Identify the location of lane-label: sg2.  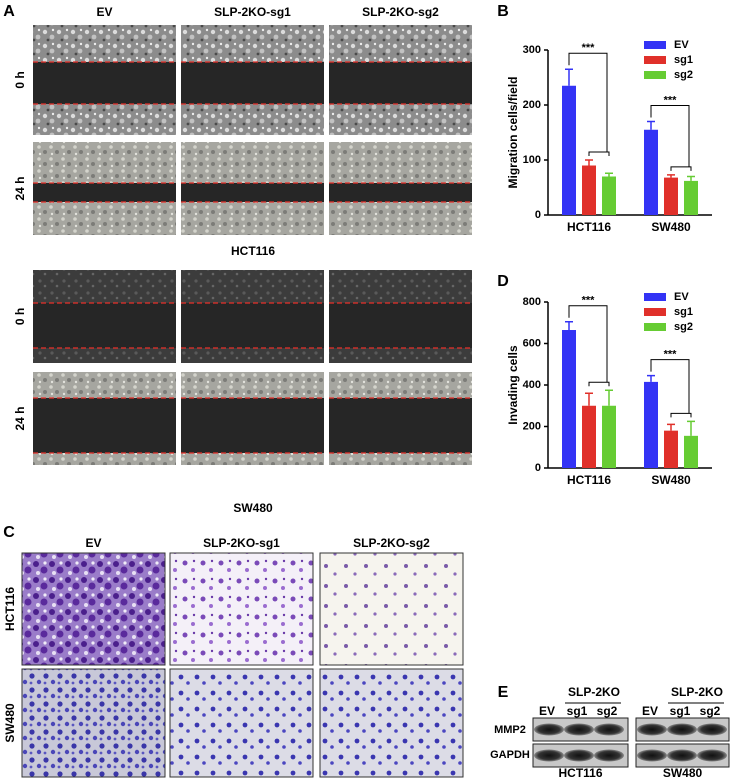
(607, 711).